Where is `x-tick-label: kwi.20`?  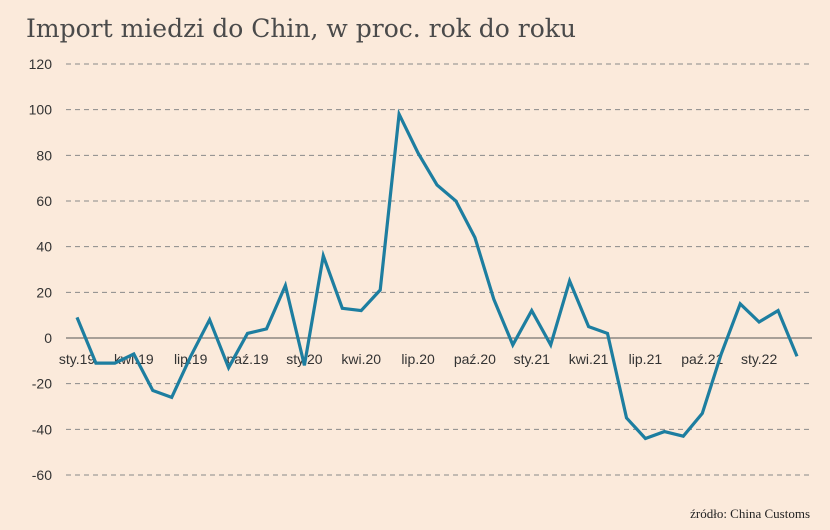
x-tick-label: kwi.20 is located at coordinates (361, 359).